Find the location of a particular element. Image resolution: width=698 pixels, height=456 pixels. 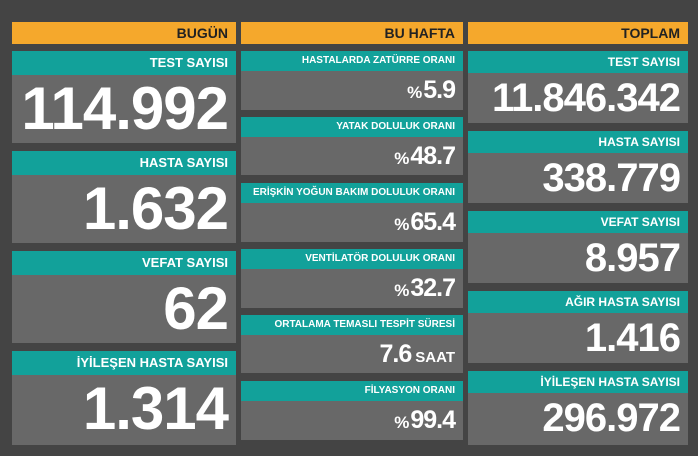

week-bed-number: 48.7 is located at coordinates (433, 156).